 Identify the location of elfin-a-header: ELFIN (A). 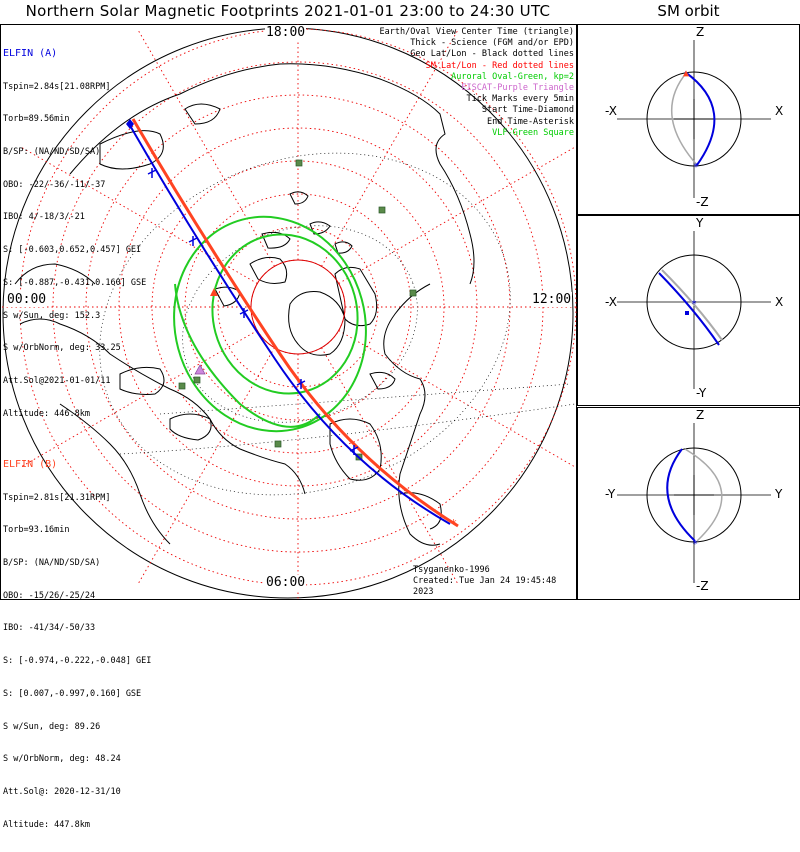
(30, 53).